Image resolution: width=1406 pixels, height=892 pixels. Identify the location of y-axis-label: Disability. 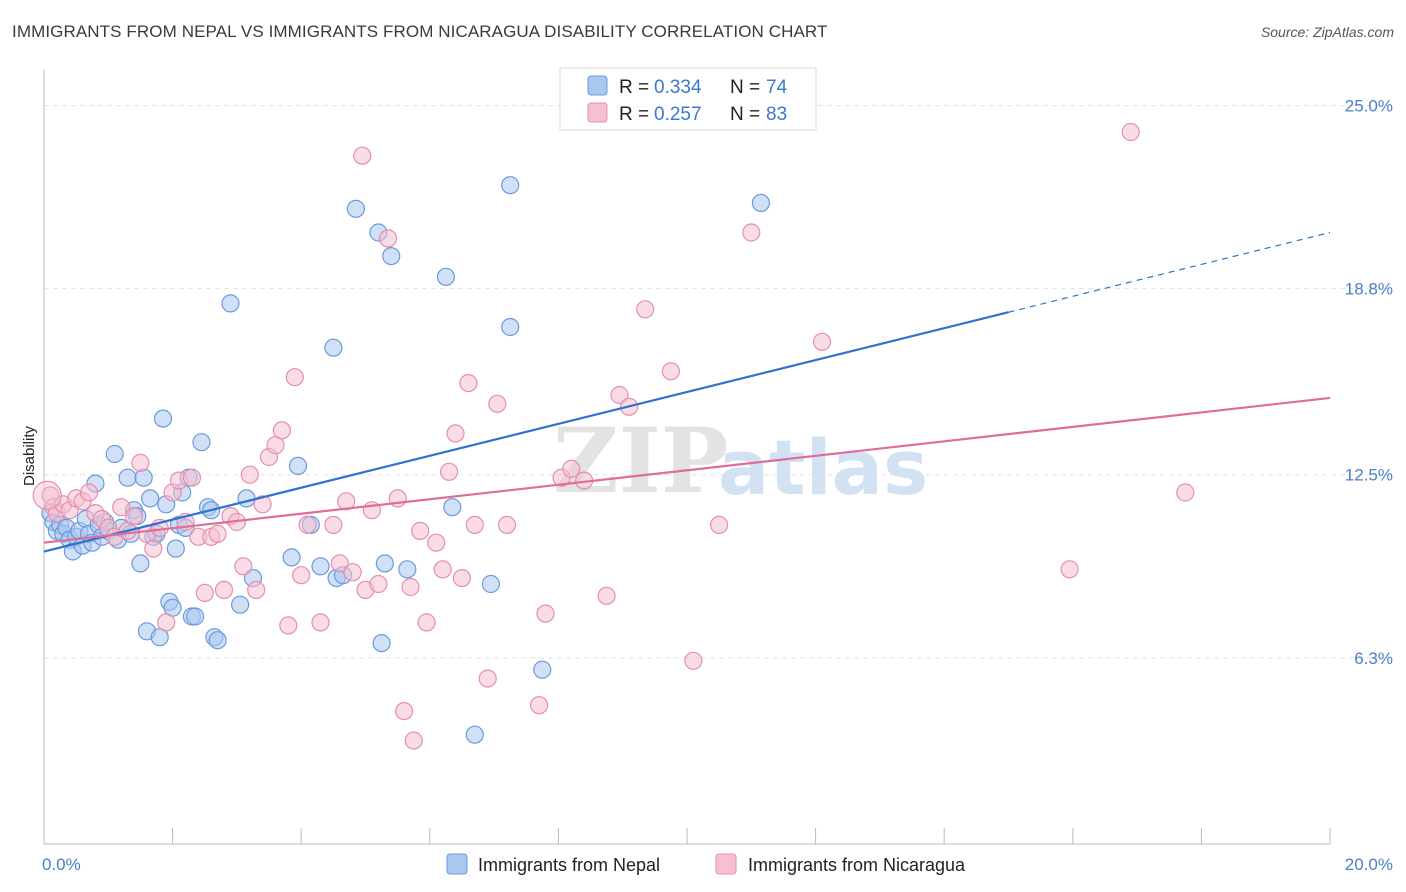
(29, 455).